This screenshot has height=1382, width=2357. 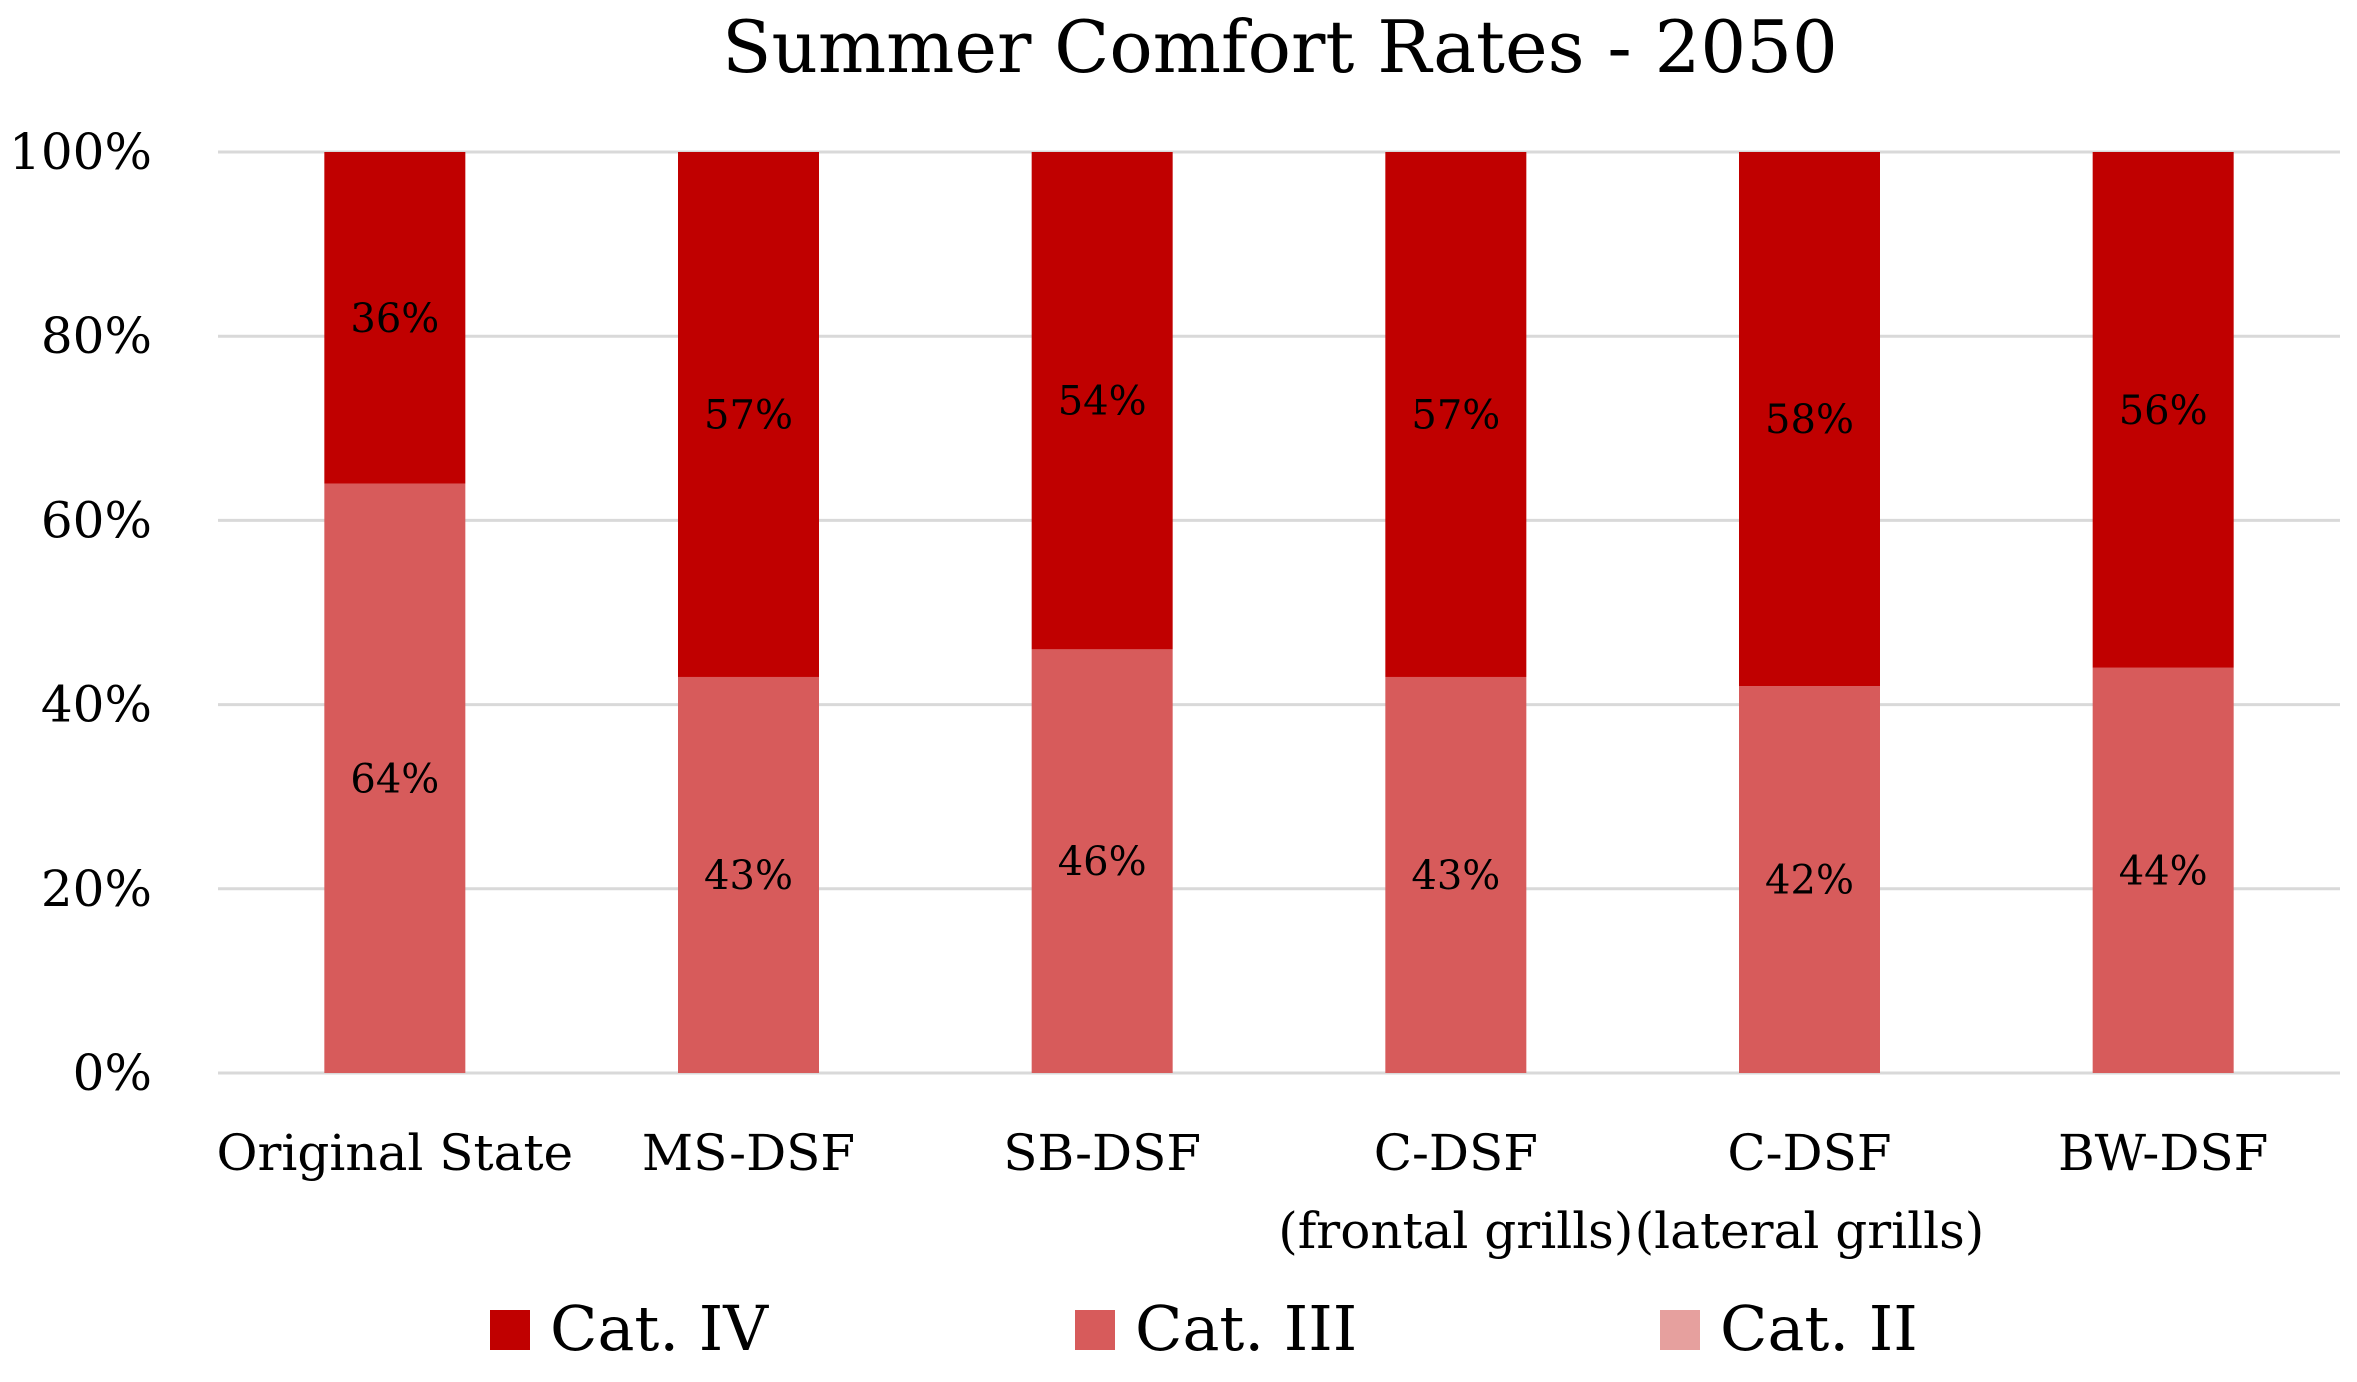 I want to click on chart-title: Summer Comfort Rates - 2050, so click(x=1280, y=47).